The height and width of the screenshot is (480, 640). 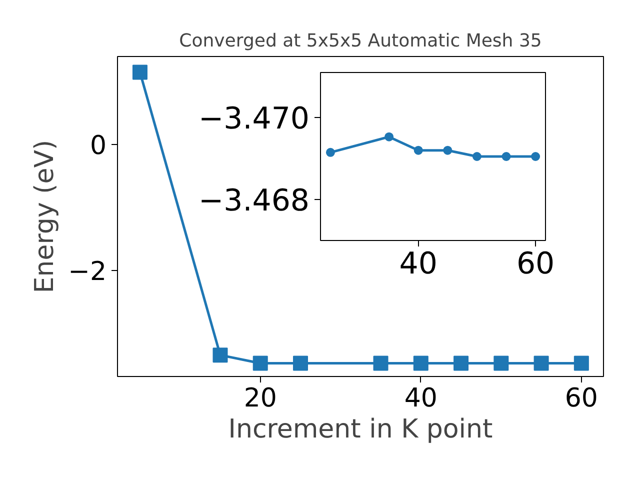 I want to click on x-axis-title: Increment in K point, so click(x=360, y=429).